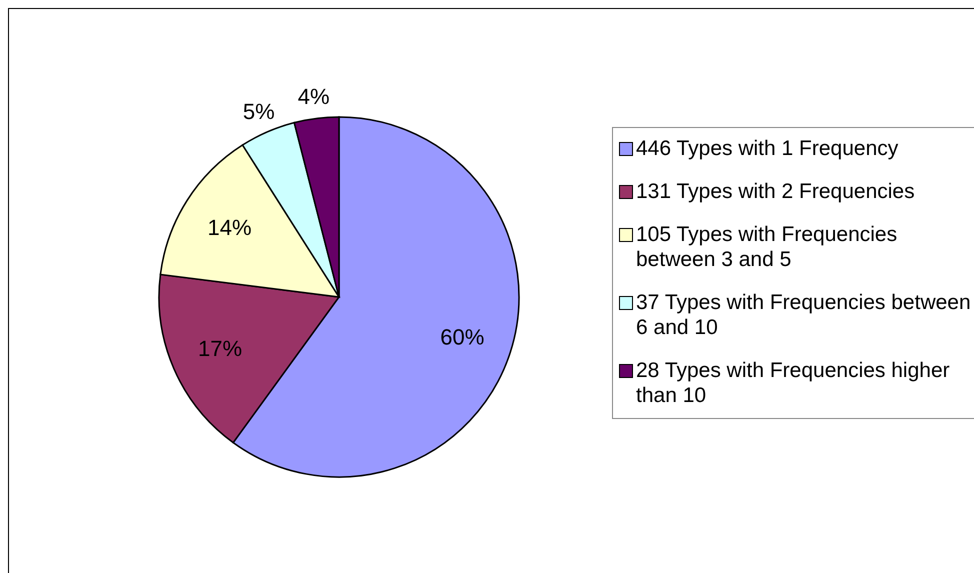 The width and height of the screenshot is (974, 573). What do you see at coordinates (220, 348) in the screenshot?
I see `data-label: 17%` at bounding box center [220, 348].